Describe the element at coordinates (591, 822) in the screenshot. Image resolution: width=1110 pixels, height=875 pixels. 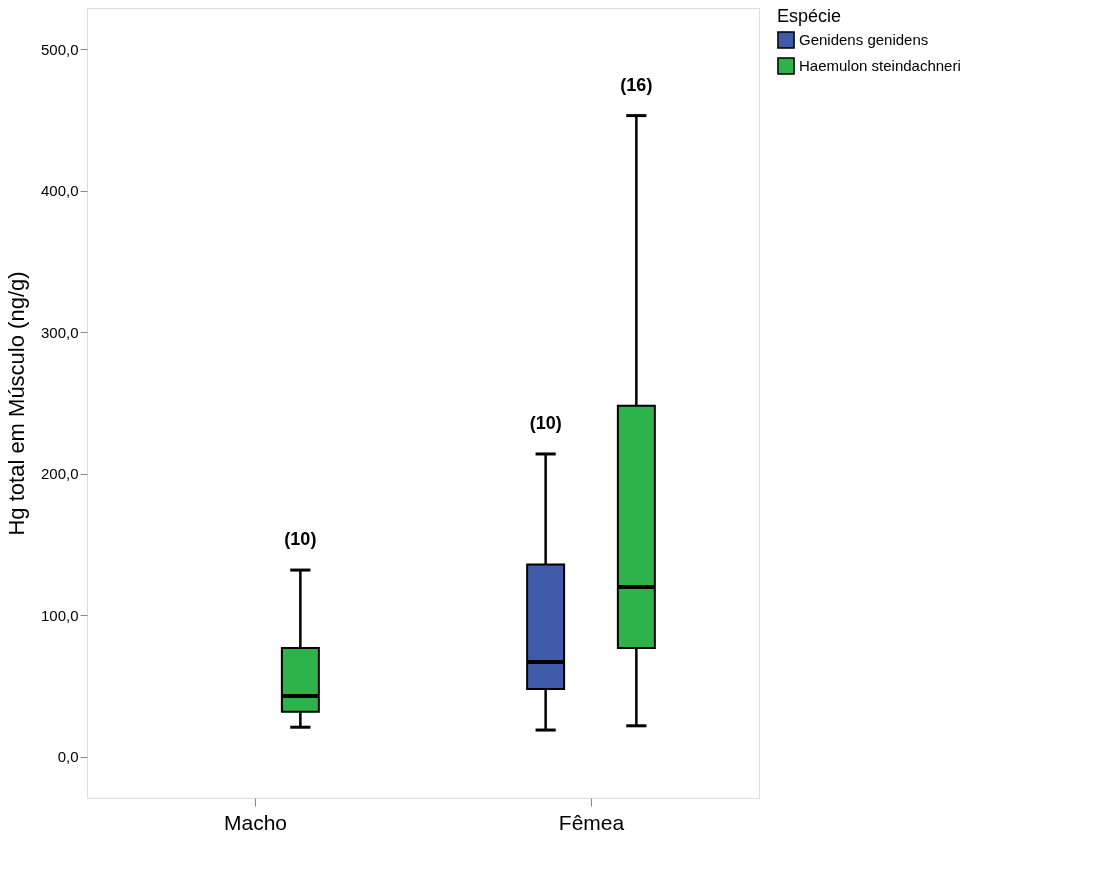
I see `x-tick-label: Fêmea` at that location.